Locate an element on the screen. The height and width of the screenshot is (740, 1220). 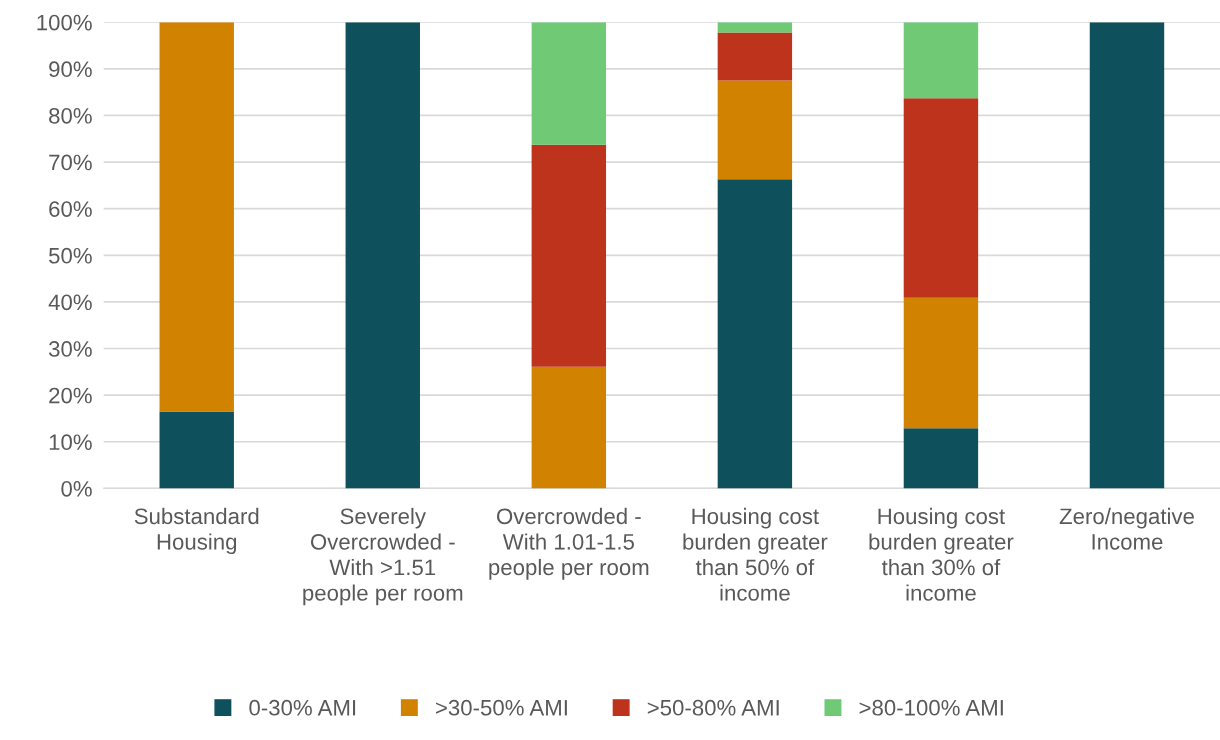
x-tick-label: Overcrowded - With 1.01-1.5 people per room is located at coordinates (569, 543).